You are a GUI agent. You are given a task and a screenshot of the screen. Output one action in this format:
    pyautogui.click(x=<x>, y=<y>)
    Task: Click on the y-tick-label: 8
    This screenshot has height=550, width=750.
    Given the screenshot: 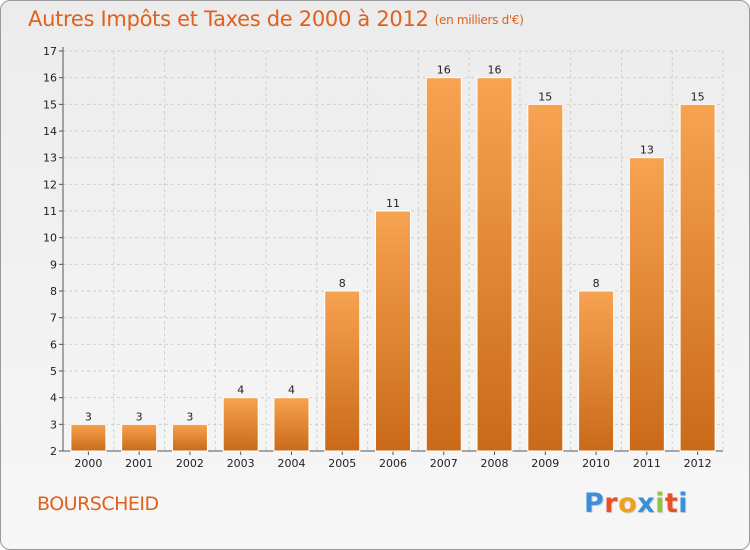 What is the action you would take?
    pyautogui.click(x=53, y=291)
    